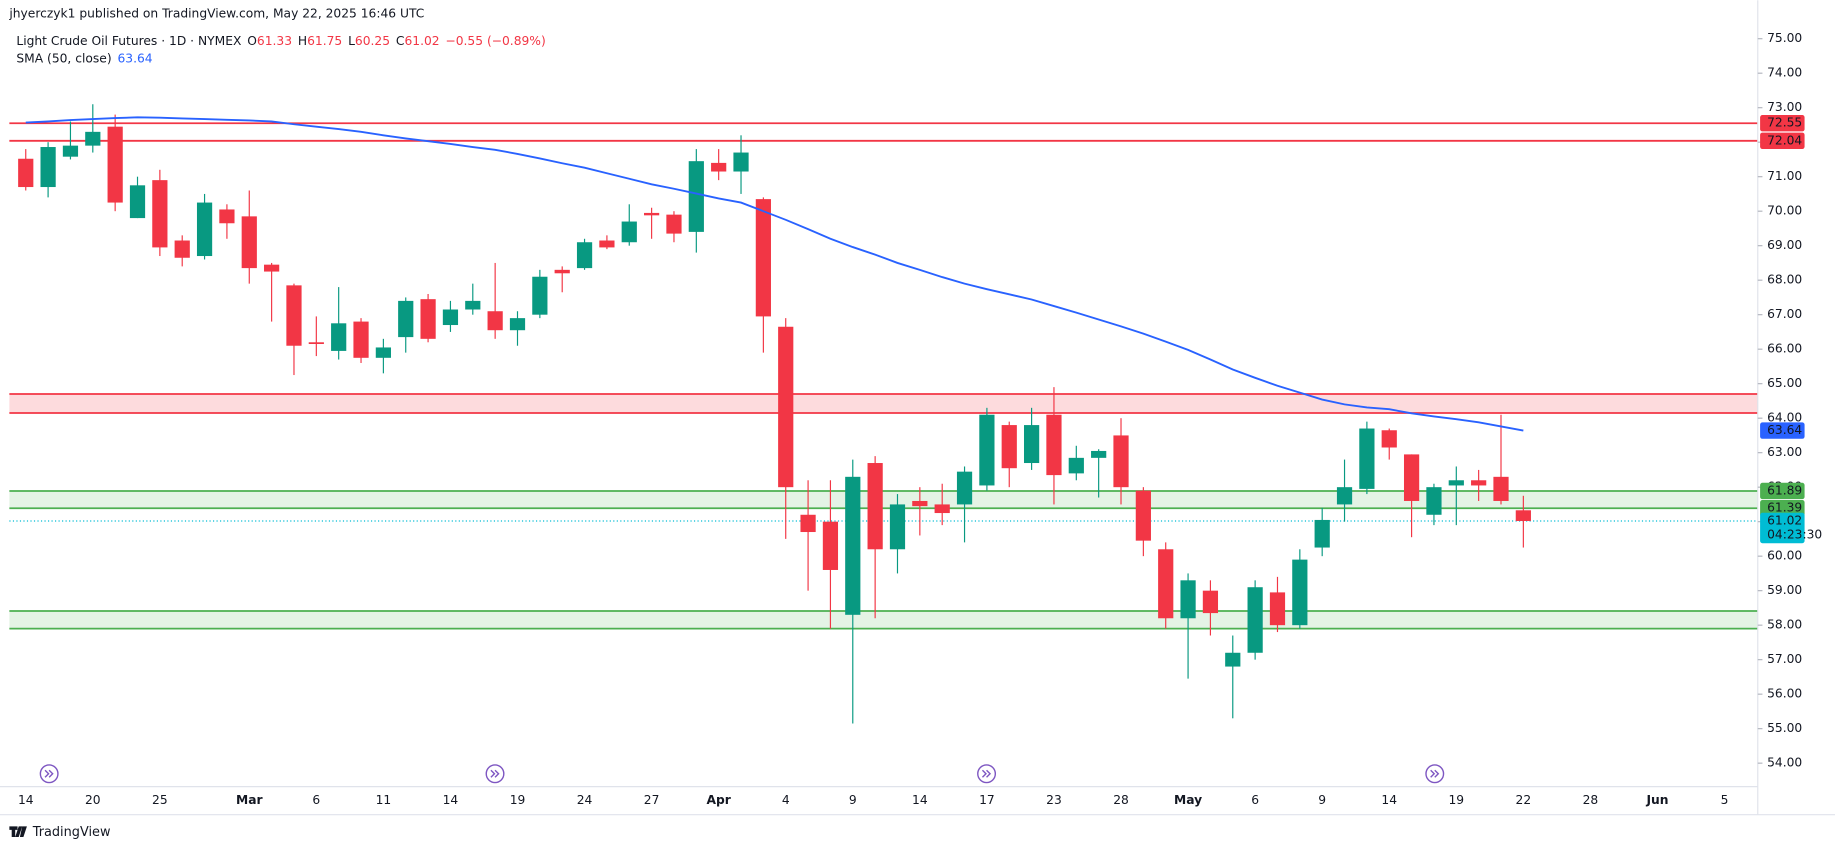 This screenshot has width=1835, height=850. I want to click on y-tick-label: 56.00, so click(1784, 694).